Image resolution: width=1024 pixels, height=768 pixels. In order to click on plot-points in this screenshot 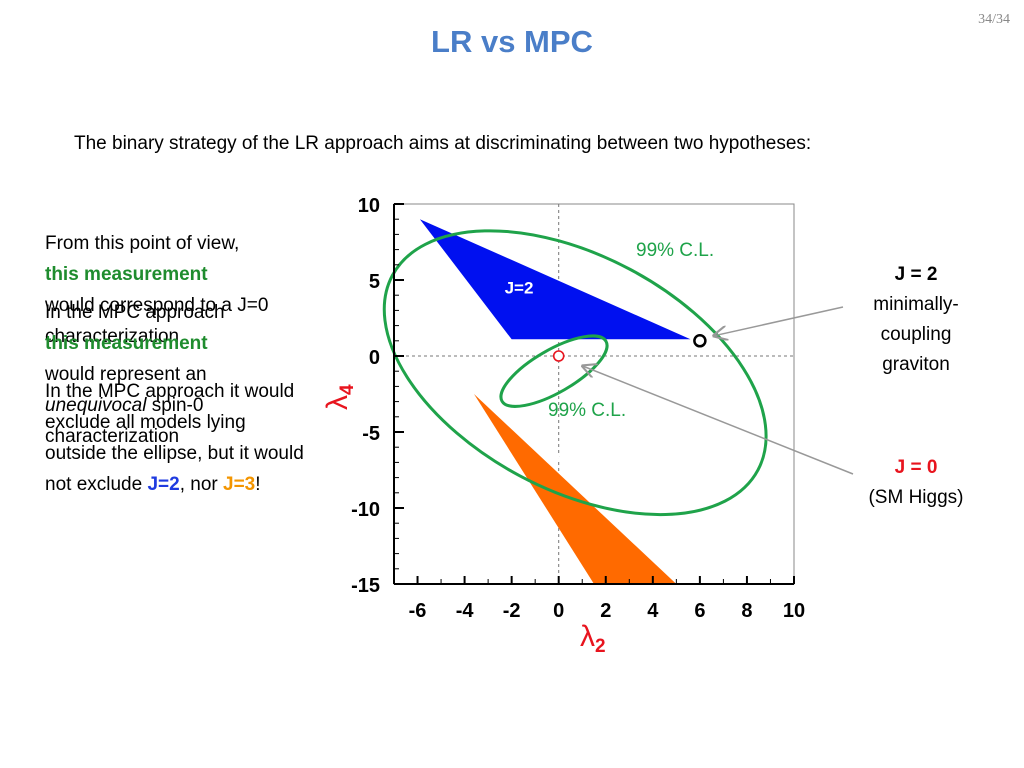, I will do `click(629, 348)`.